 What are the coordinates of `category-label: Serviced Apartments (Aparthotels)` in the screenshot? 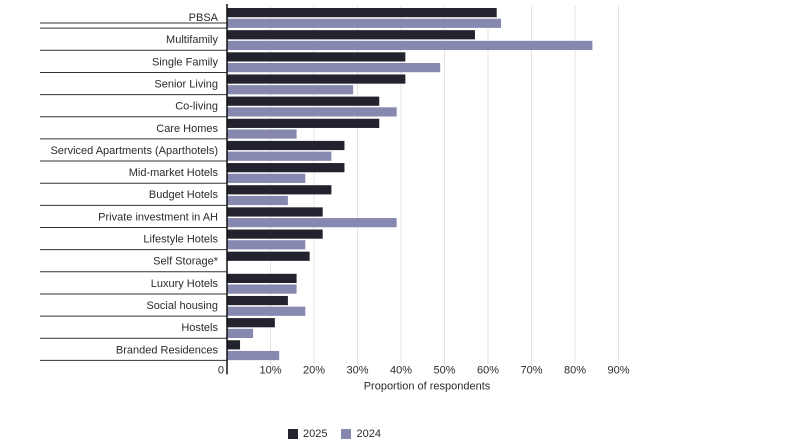 It's located at (134, 151).